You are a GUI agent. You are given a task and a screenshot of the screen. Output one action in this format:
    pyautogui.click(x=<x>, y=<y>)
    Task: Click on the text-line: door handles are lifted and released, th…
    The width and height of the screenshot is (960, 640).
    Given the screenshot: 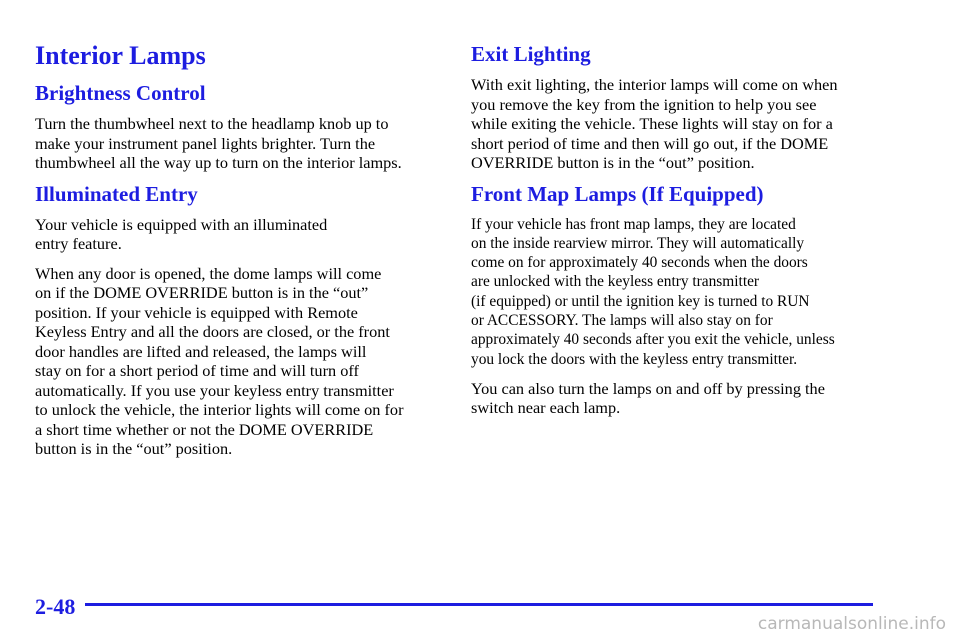 What is the action you would take?
    pyautogui.click(x=201, y=351)
    